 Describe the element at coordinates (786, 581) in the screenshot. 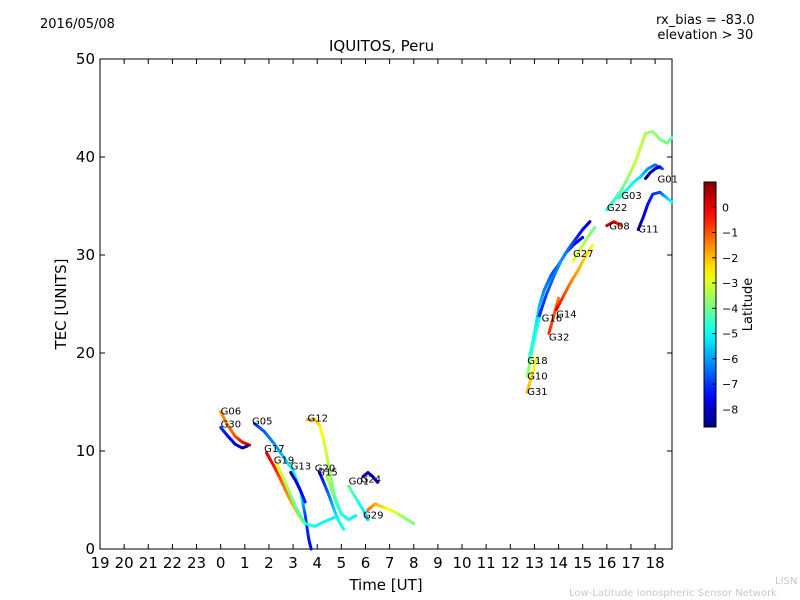

I see `footer-org-short: LISN` at that location.